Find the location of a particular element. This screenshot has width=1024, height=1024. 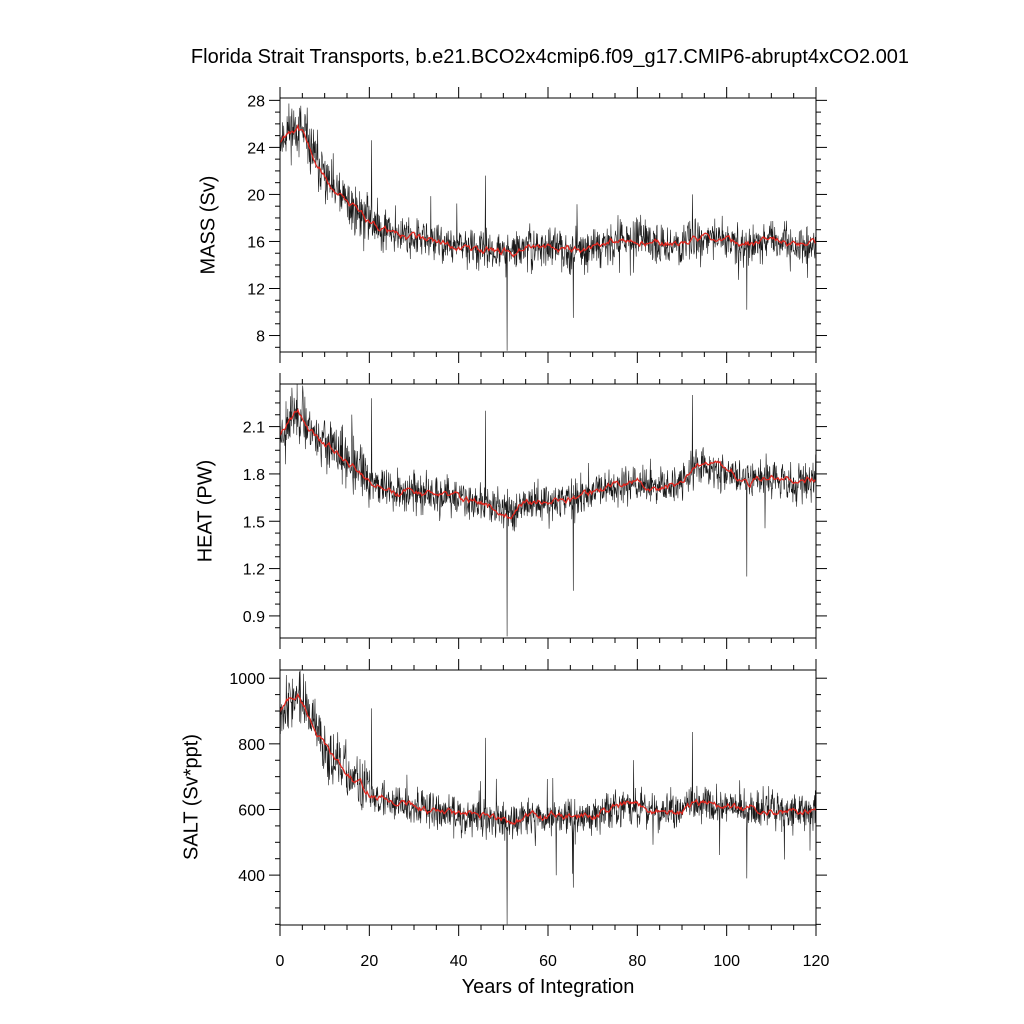

y-tick-label-mass: 28 is located at coordinates (256, 101).